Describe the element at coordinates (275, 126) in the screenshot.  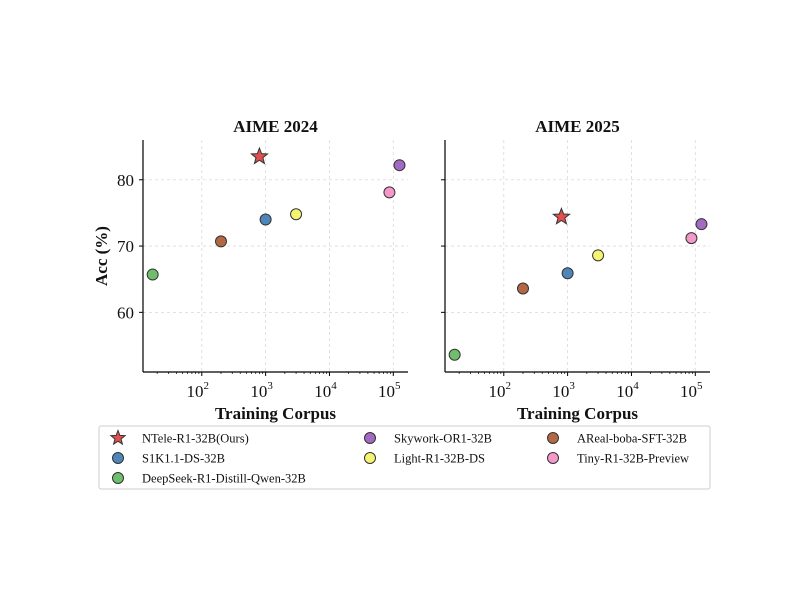
I see `chart-title: AIME 2024` at that location.